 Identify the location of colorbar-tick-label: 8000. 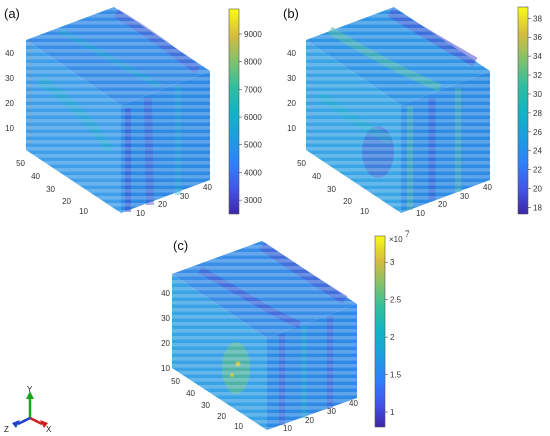
(253, 62).